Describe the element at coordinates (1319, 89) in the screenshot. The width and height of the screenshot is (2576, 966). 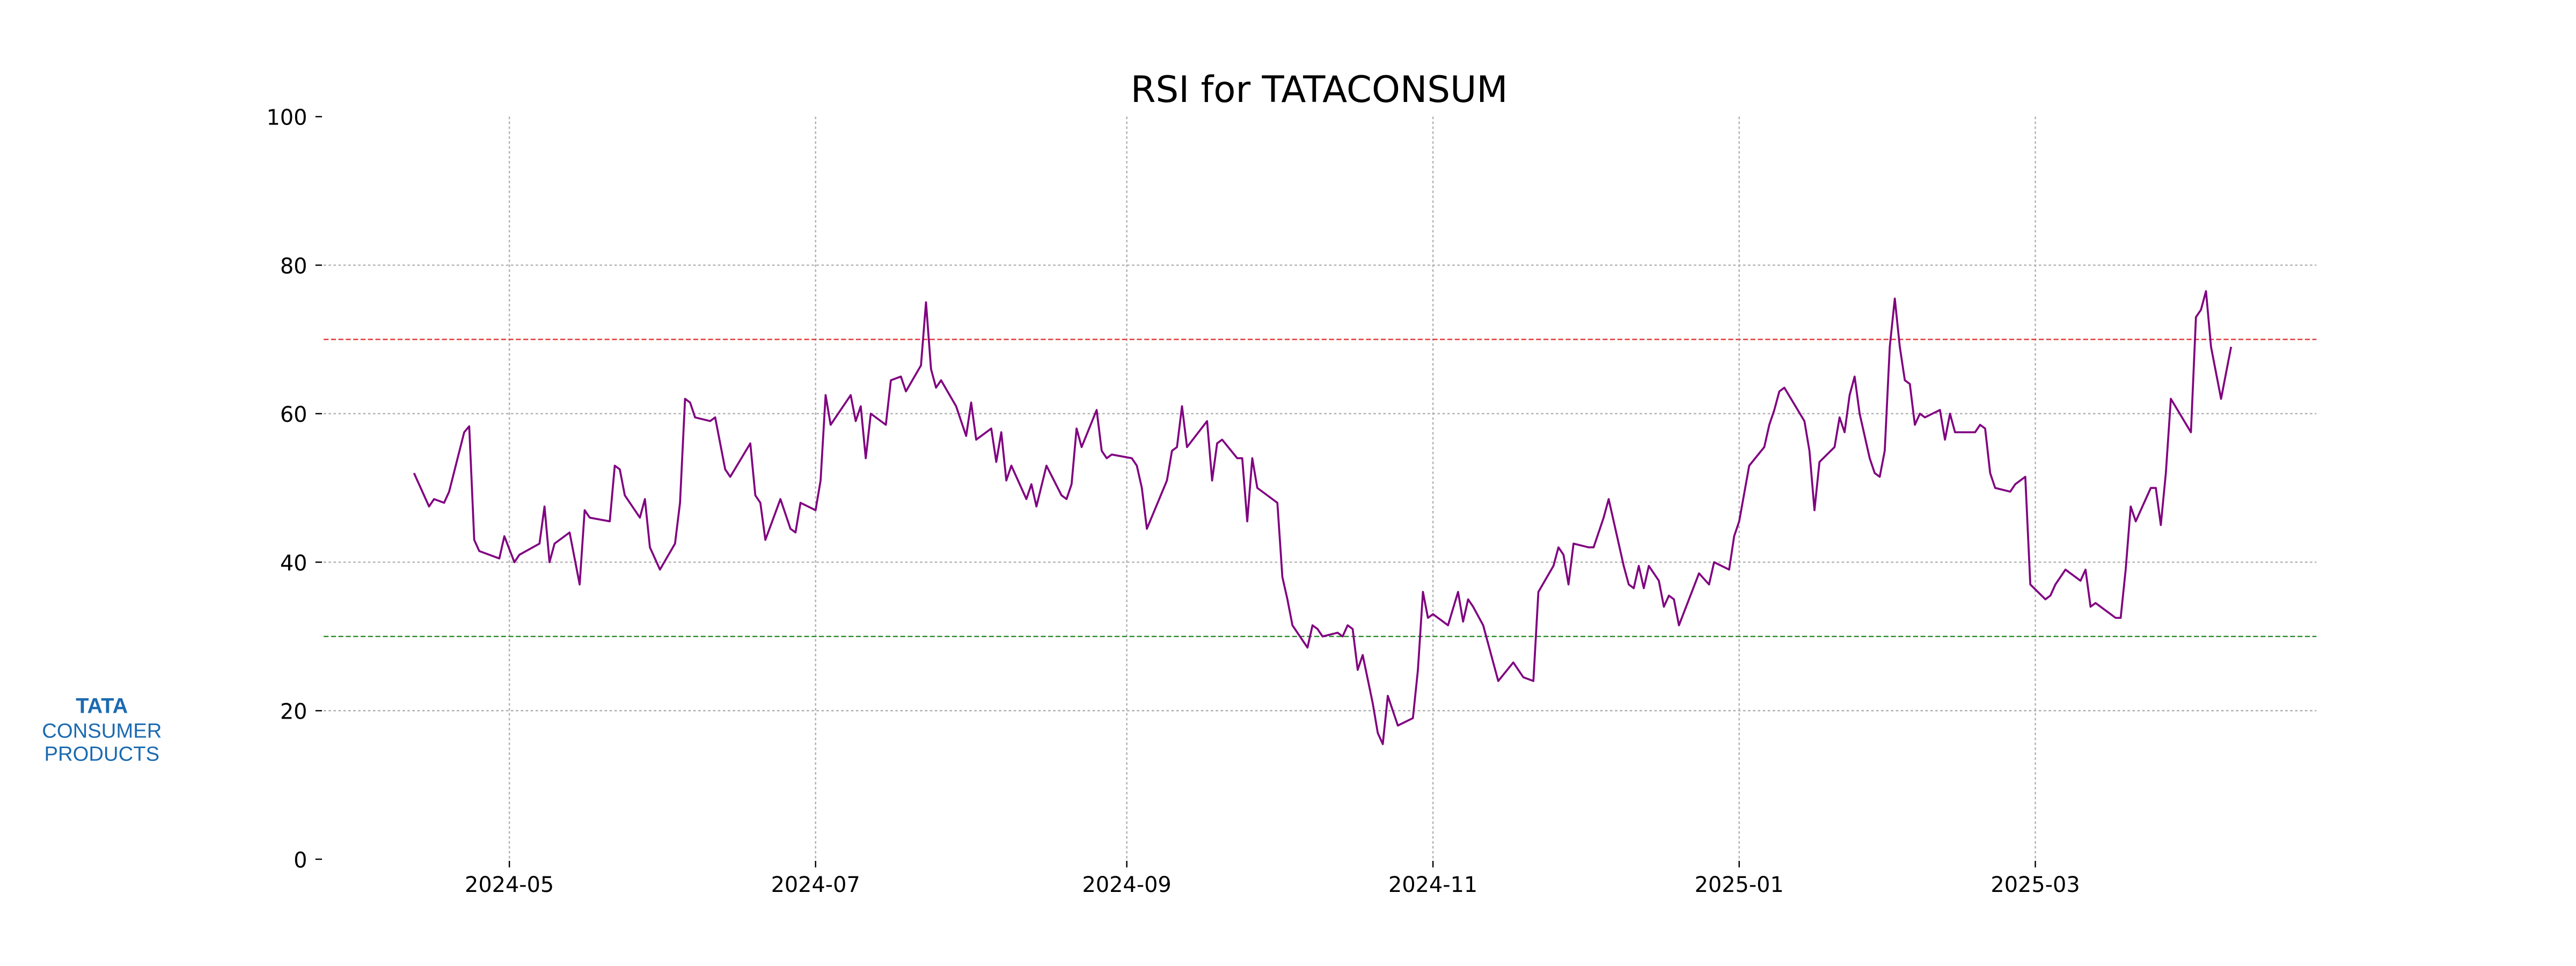
I see `chart-title: RSI for TATACONSUM` at that location.